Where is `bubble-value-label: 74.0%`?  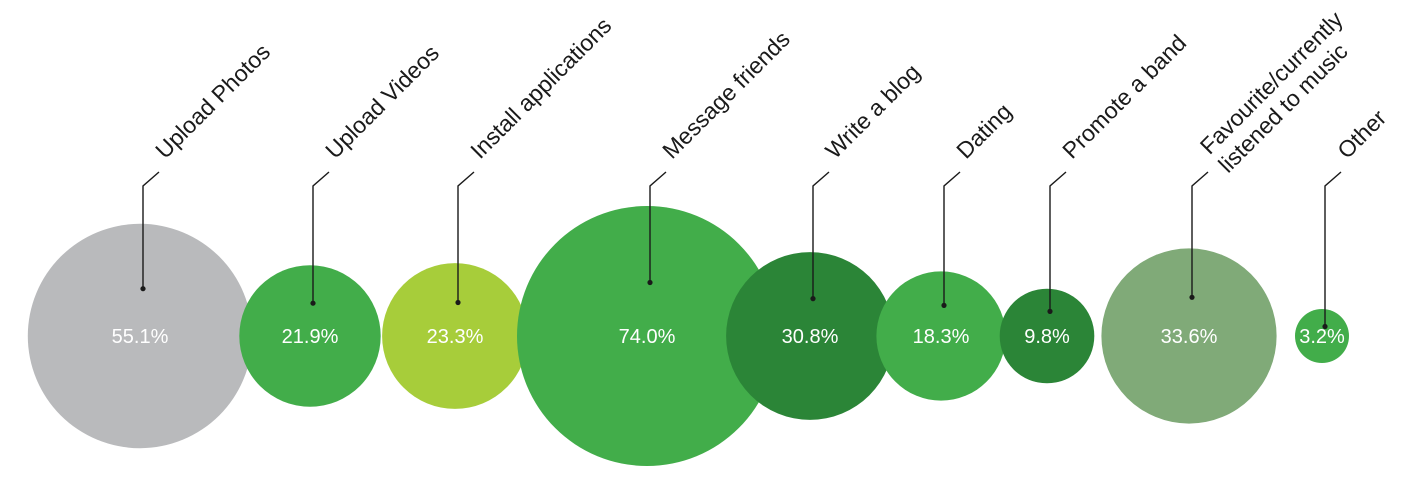
bubble-value-label: 74.0% is located at coordinates (647, 337).